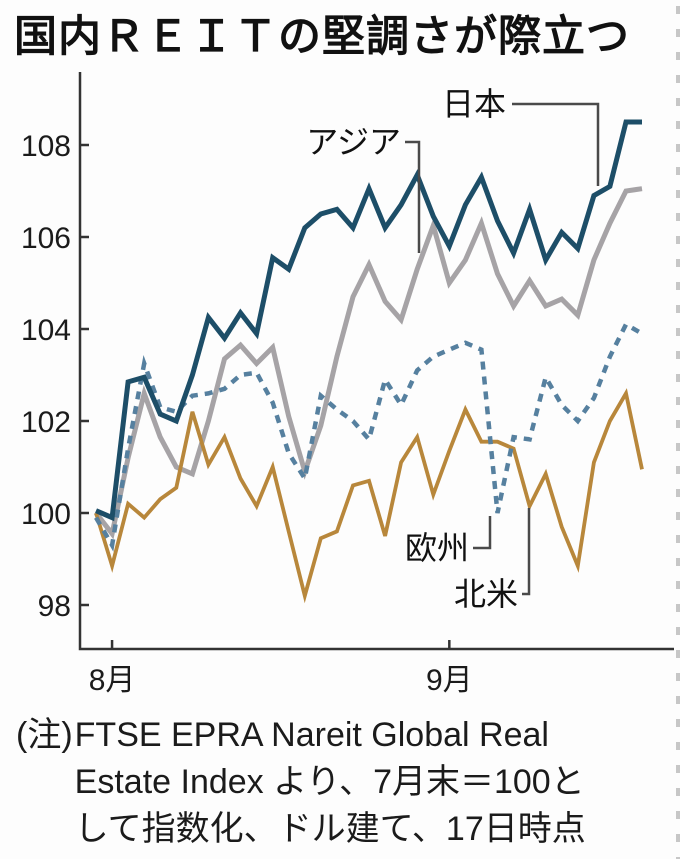 The height and width of the screenshot is (859, 680). What do you see at coordinates (474, 104) in the screenshot?
I see `series-label-japan: 日本` at bounding box center [474, 104].